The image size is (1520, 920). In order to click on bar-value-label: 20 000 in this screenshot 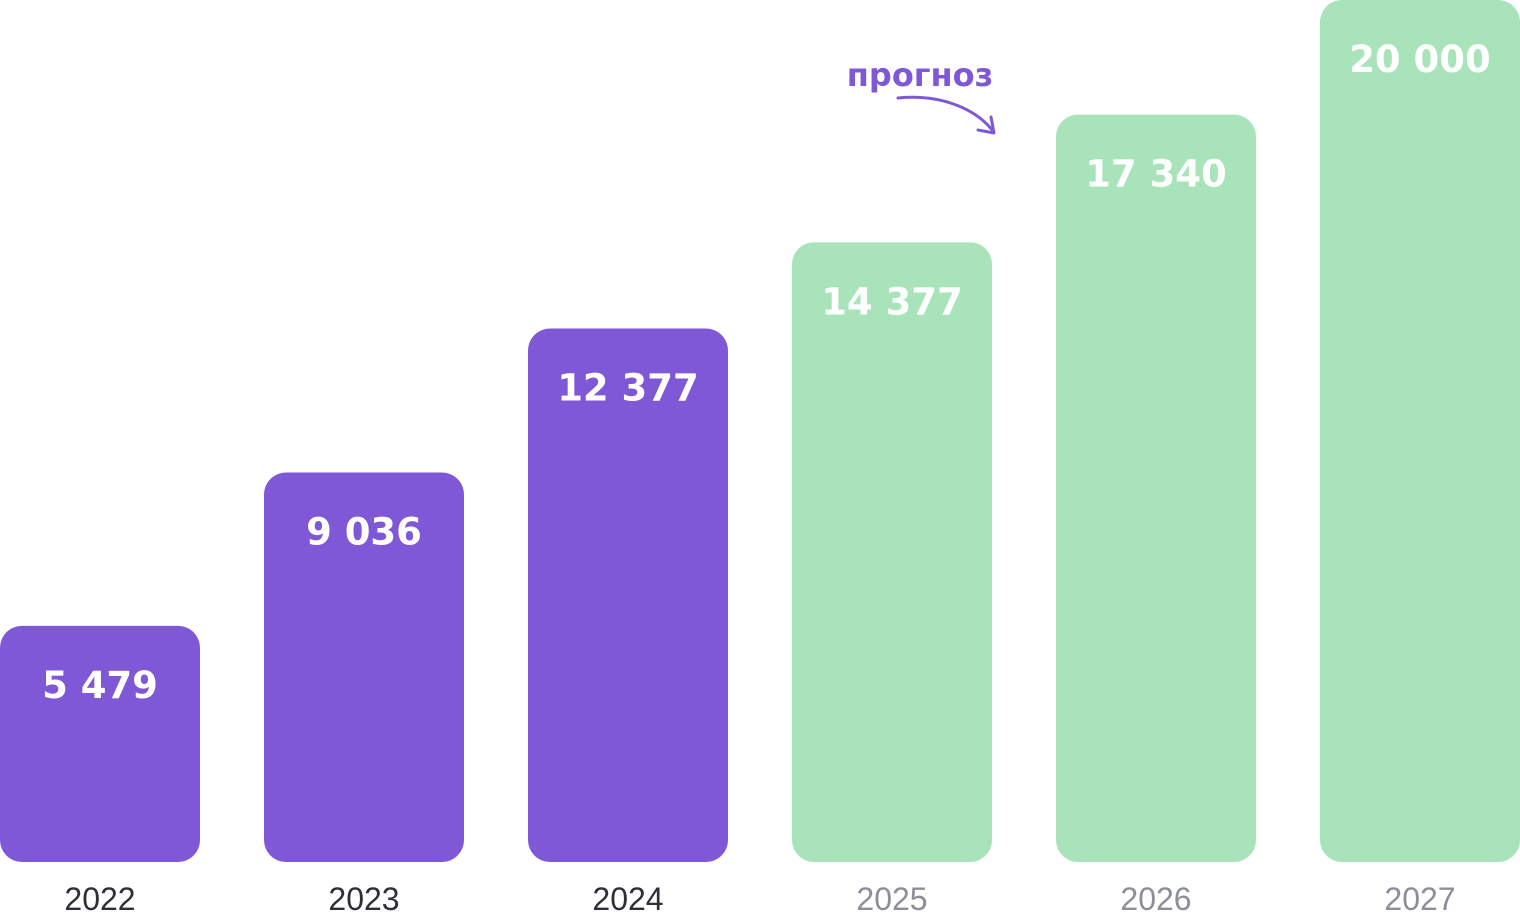, I will do `click(1420, 59)`.